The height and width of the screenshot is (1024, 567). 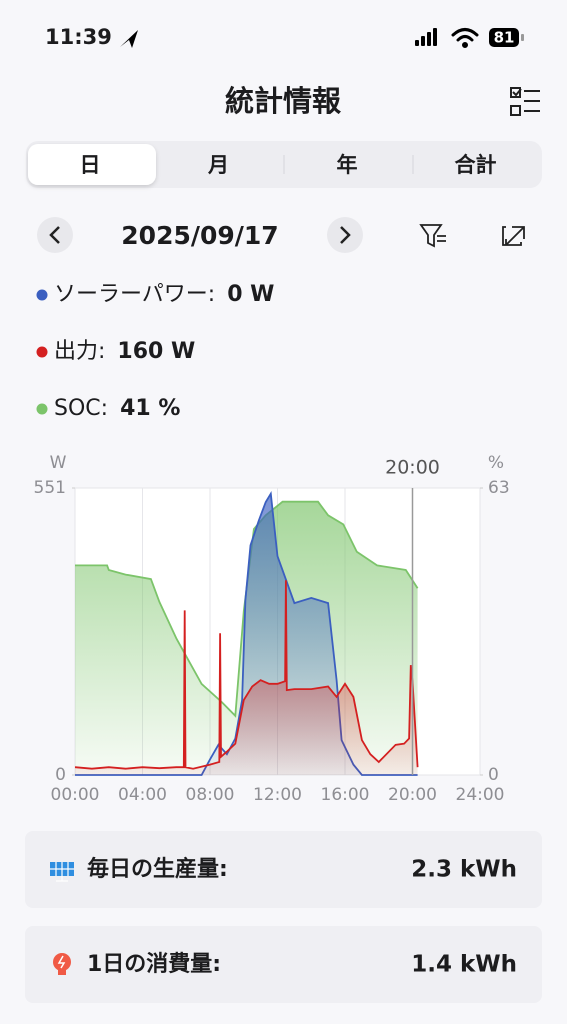 I want to click on summary-value: 2.3 kWh, so click(x=464, y=870).